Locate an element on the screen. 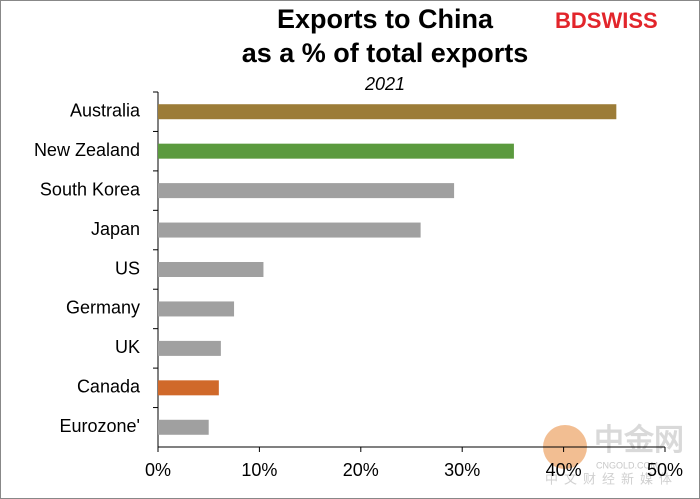 The height and width of the screenshot is (499, 700). y-tick-label: Canada is located at coordinates (109, 387).